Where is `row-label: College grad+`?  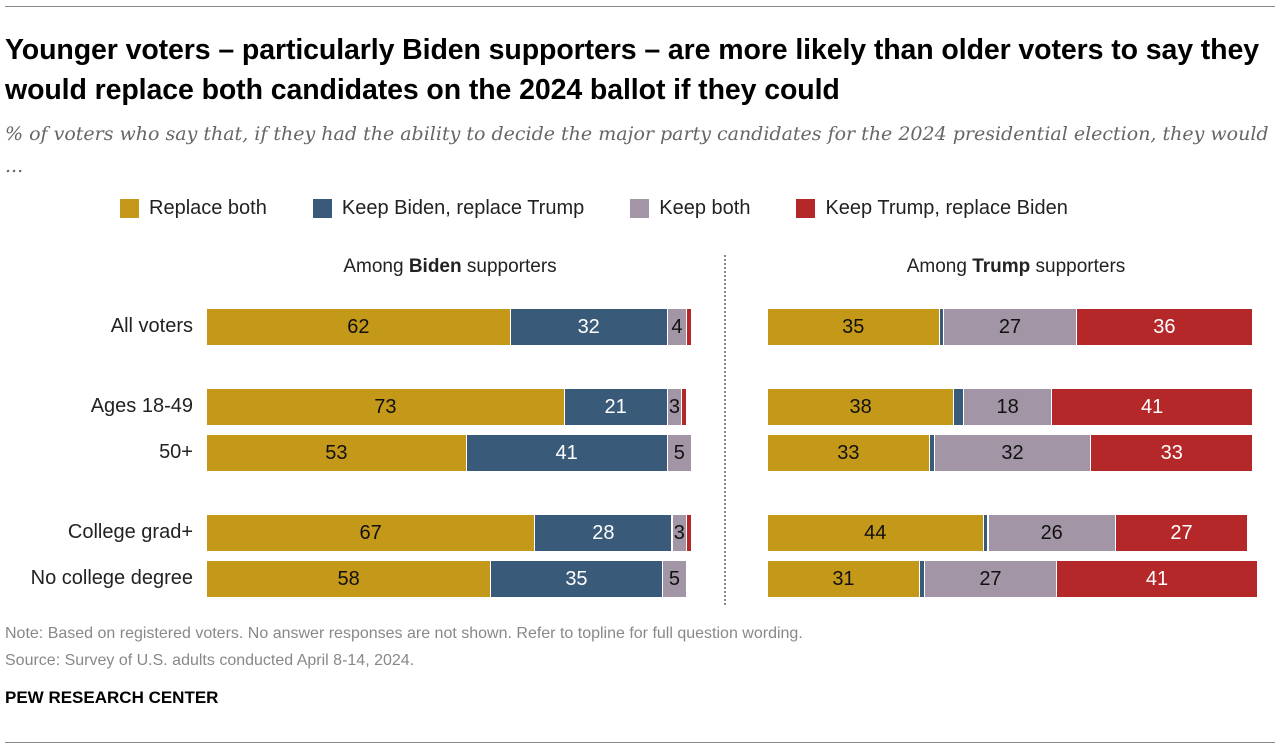
row-label: College grad+ is located at coordinates (130, 532).